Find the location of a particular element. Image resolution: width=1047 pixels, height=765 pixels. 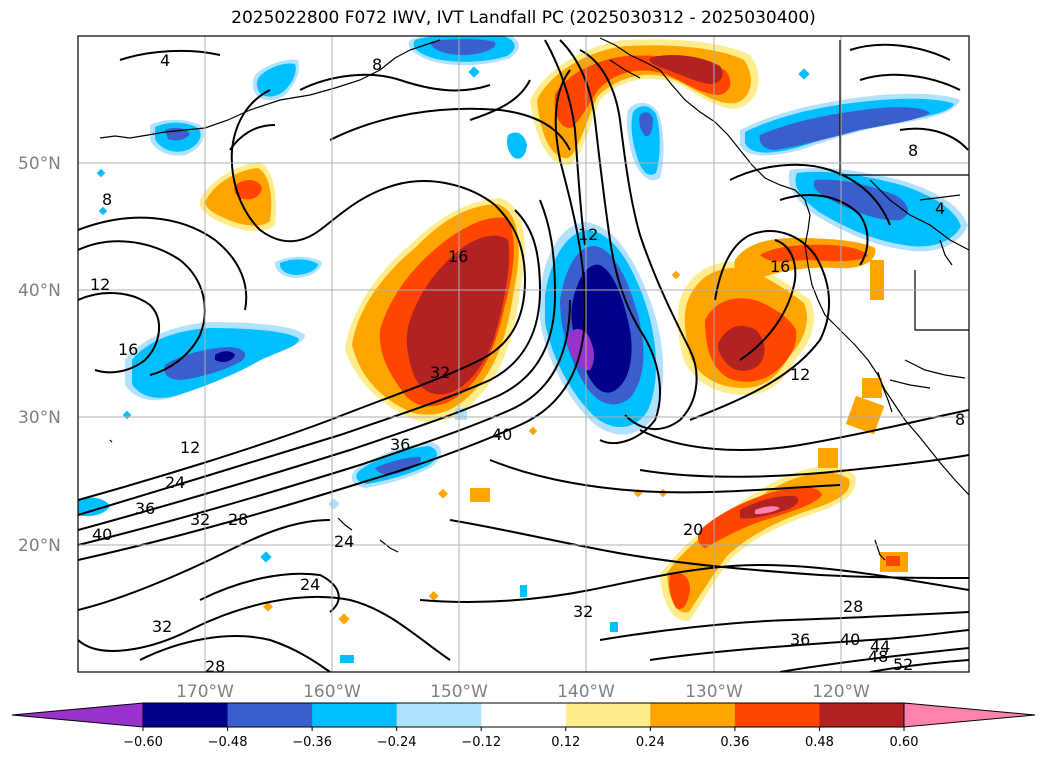

lon-label: 140°W is located at coordinates (586, 692).